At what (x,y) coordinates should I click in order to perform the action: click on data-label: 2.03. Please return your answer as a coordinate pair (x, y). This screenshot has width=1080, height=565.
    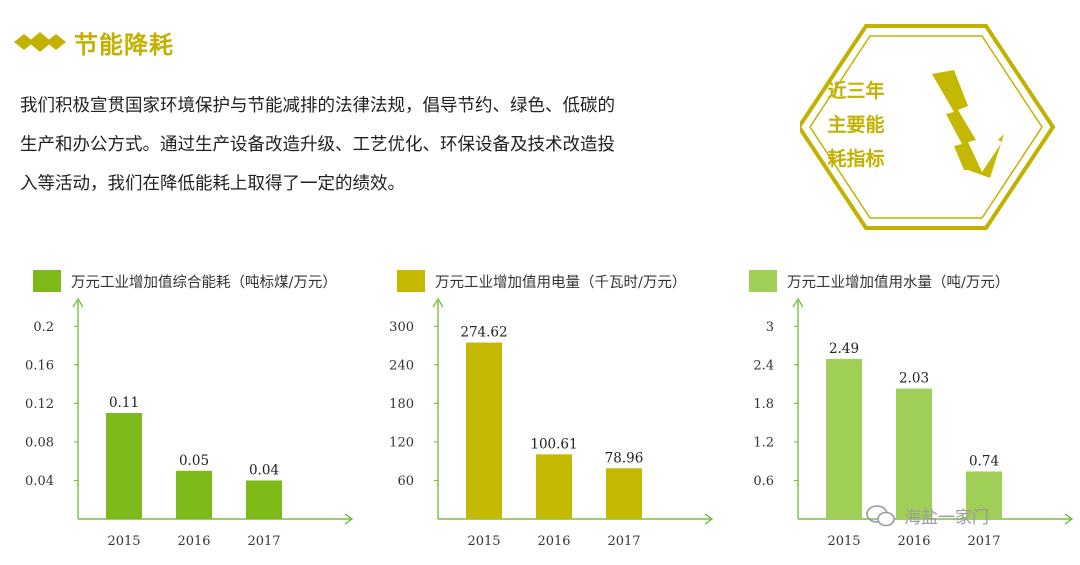
    Looking at the image, I should click on (914, 379).